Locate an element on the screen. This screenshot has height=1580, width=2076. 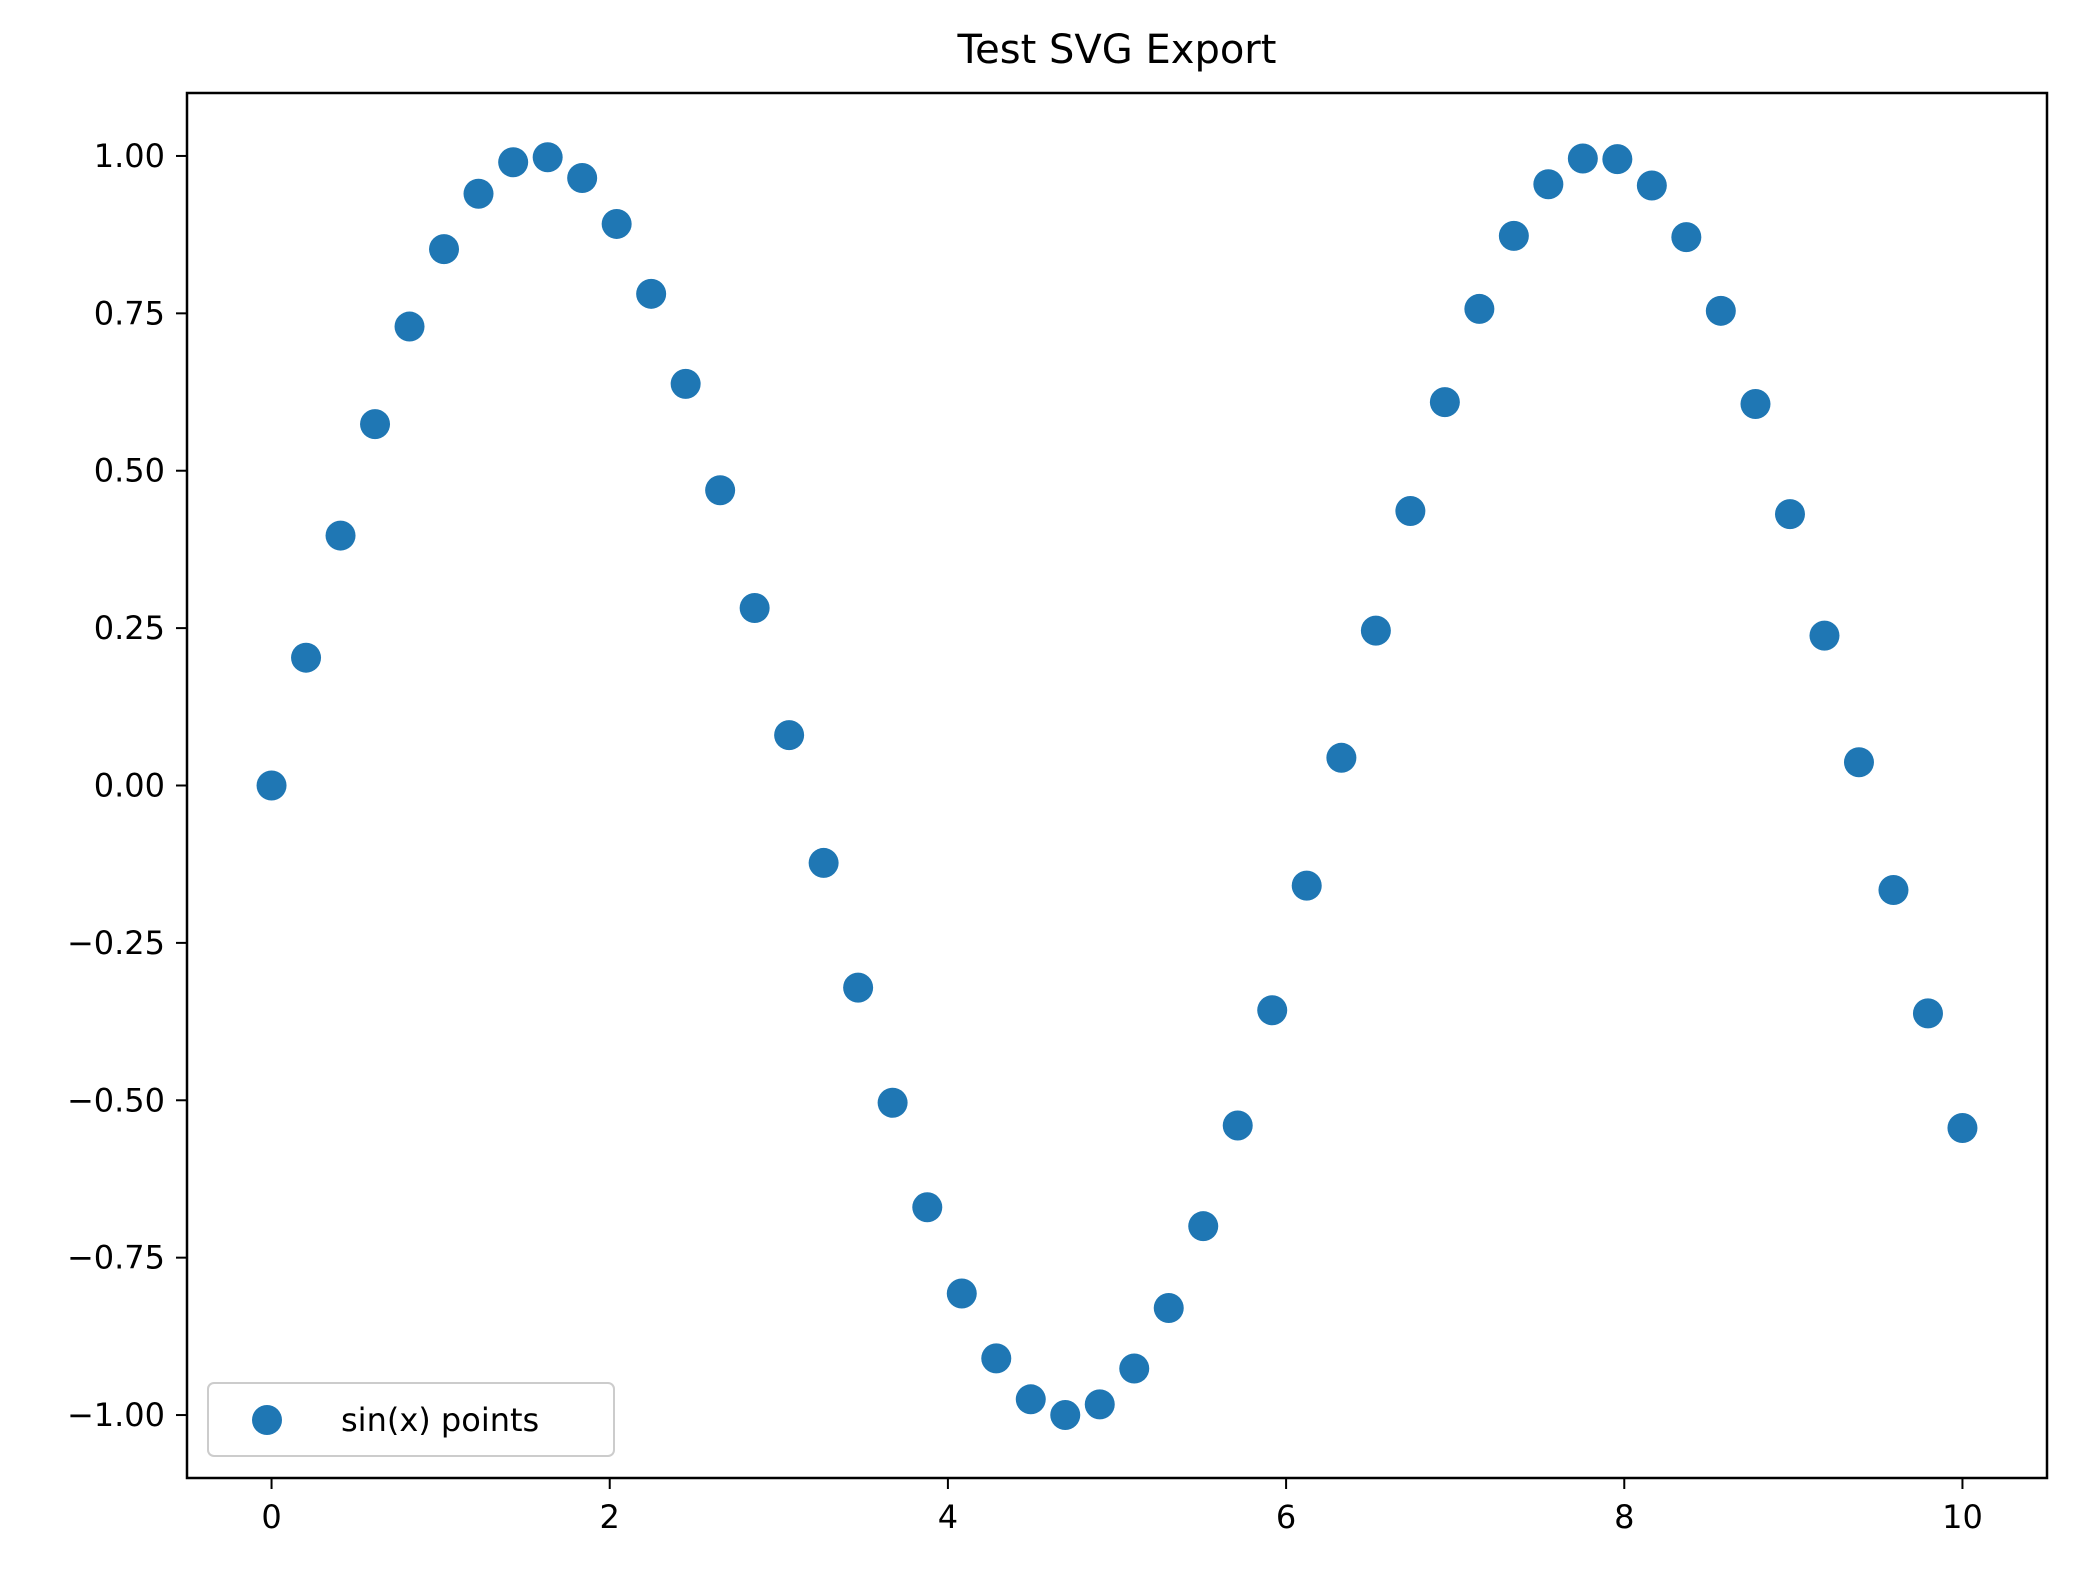
y-tick-label: −0.25 is located at coordinates (116, 943).